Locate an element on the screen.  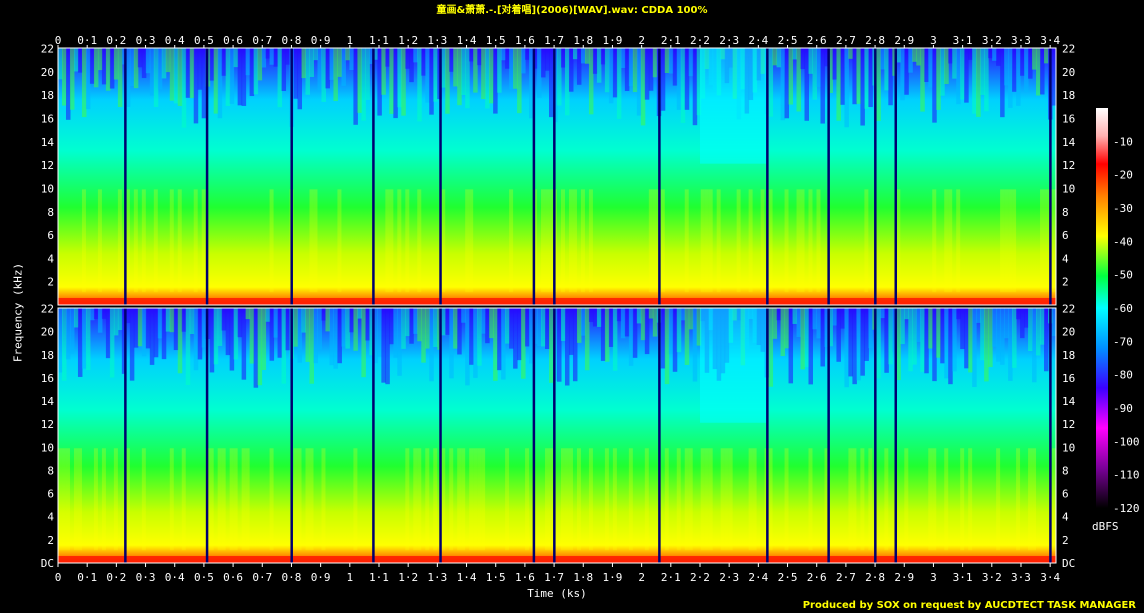
y-tick-label-right: 2 is located at coordinates (1065, 282).